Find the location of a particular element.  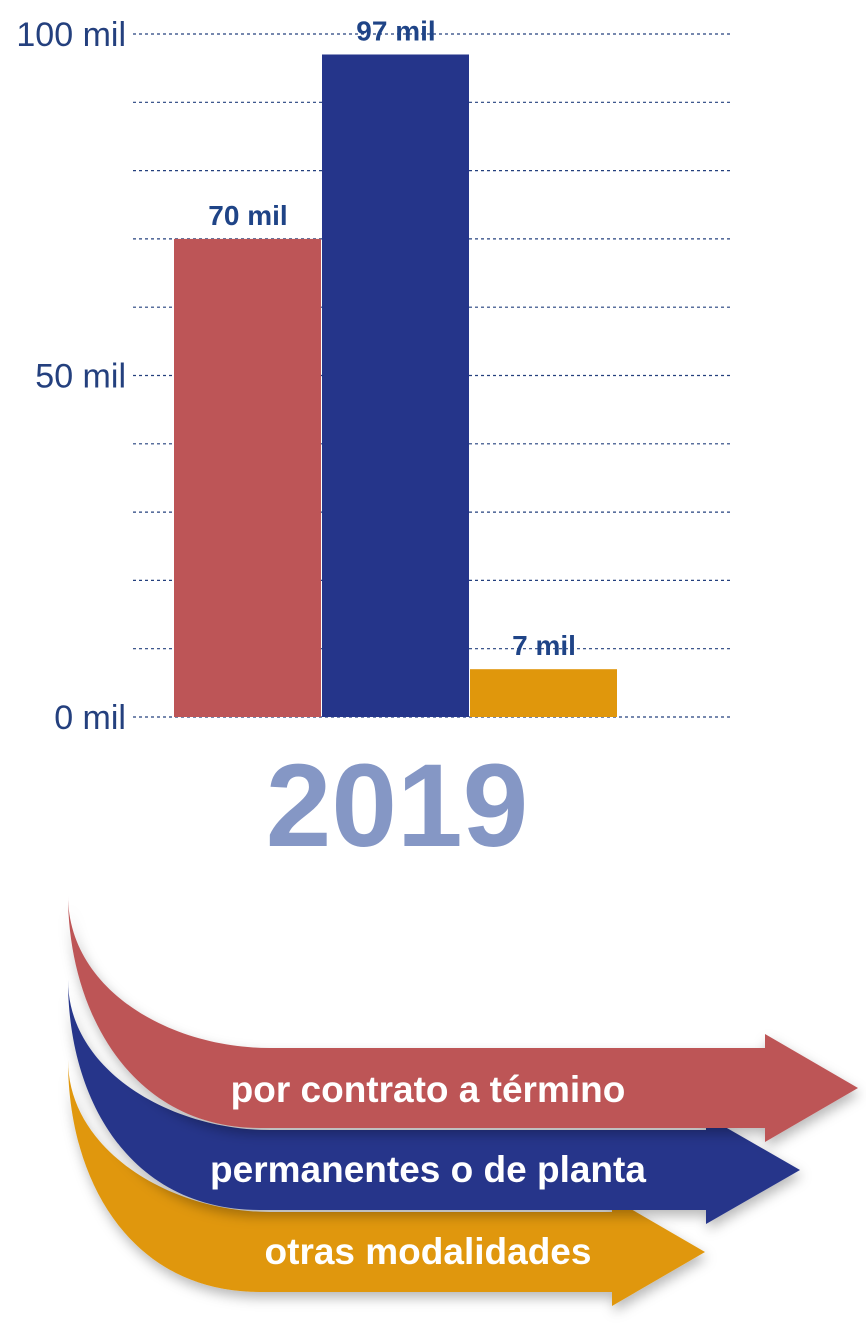

y-tick-label: 50 mil is located at coordinates (80, 377).